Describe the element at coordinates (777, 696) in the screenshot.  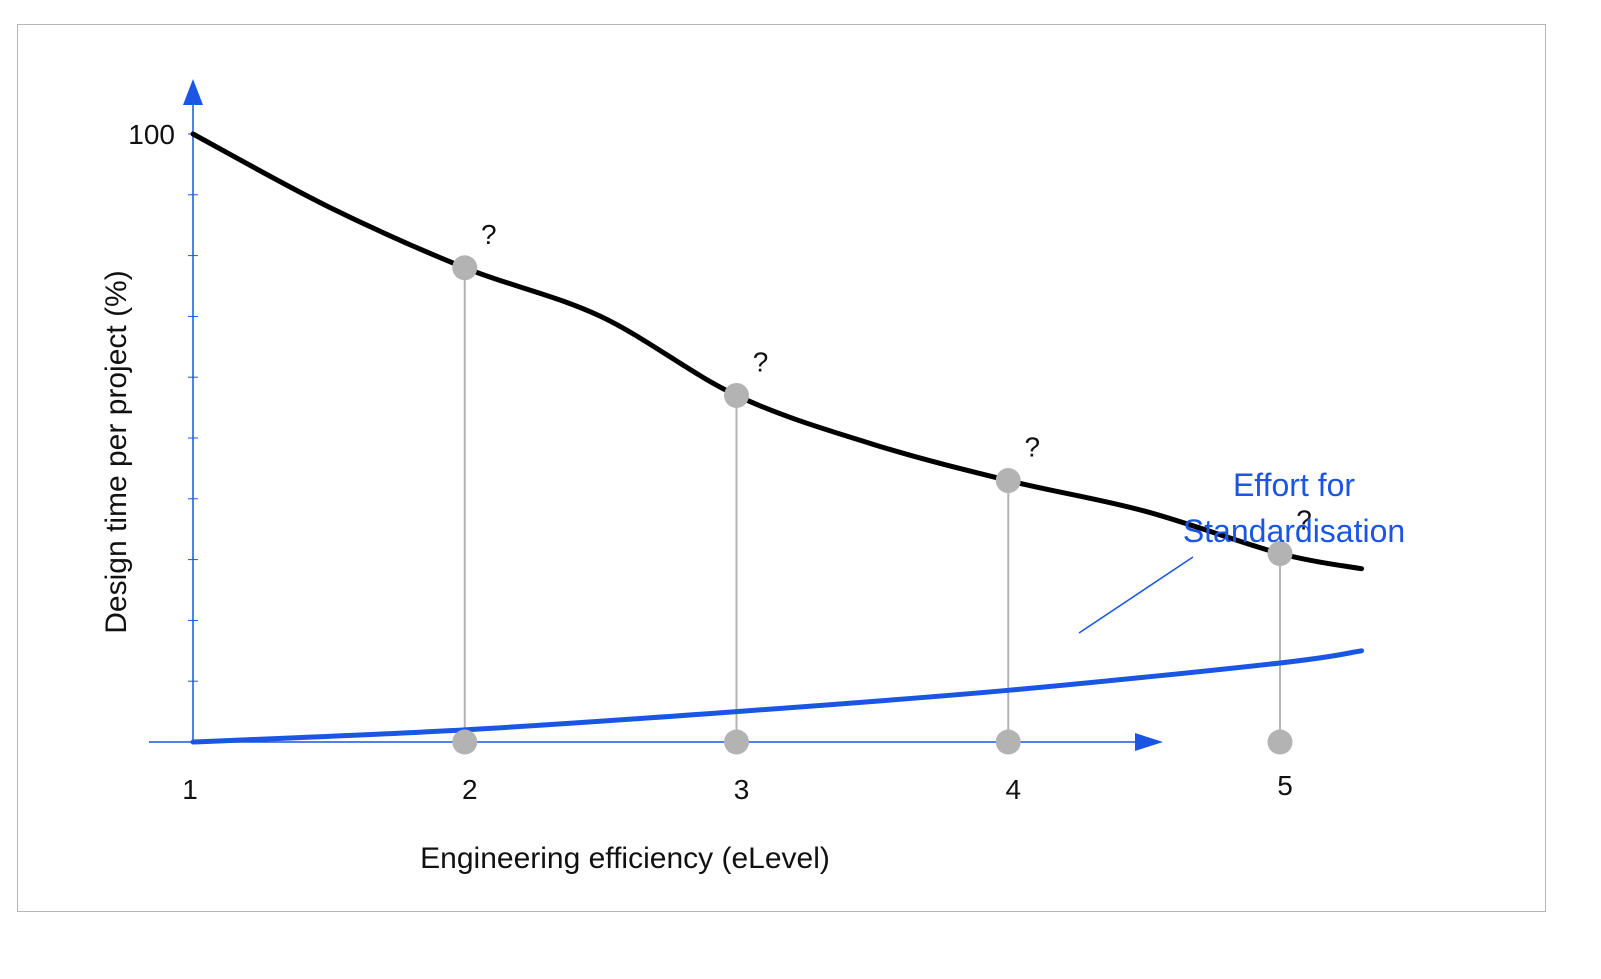
I see `effort-curve` at that location.